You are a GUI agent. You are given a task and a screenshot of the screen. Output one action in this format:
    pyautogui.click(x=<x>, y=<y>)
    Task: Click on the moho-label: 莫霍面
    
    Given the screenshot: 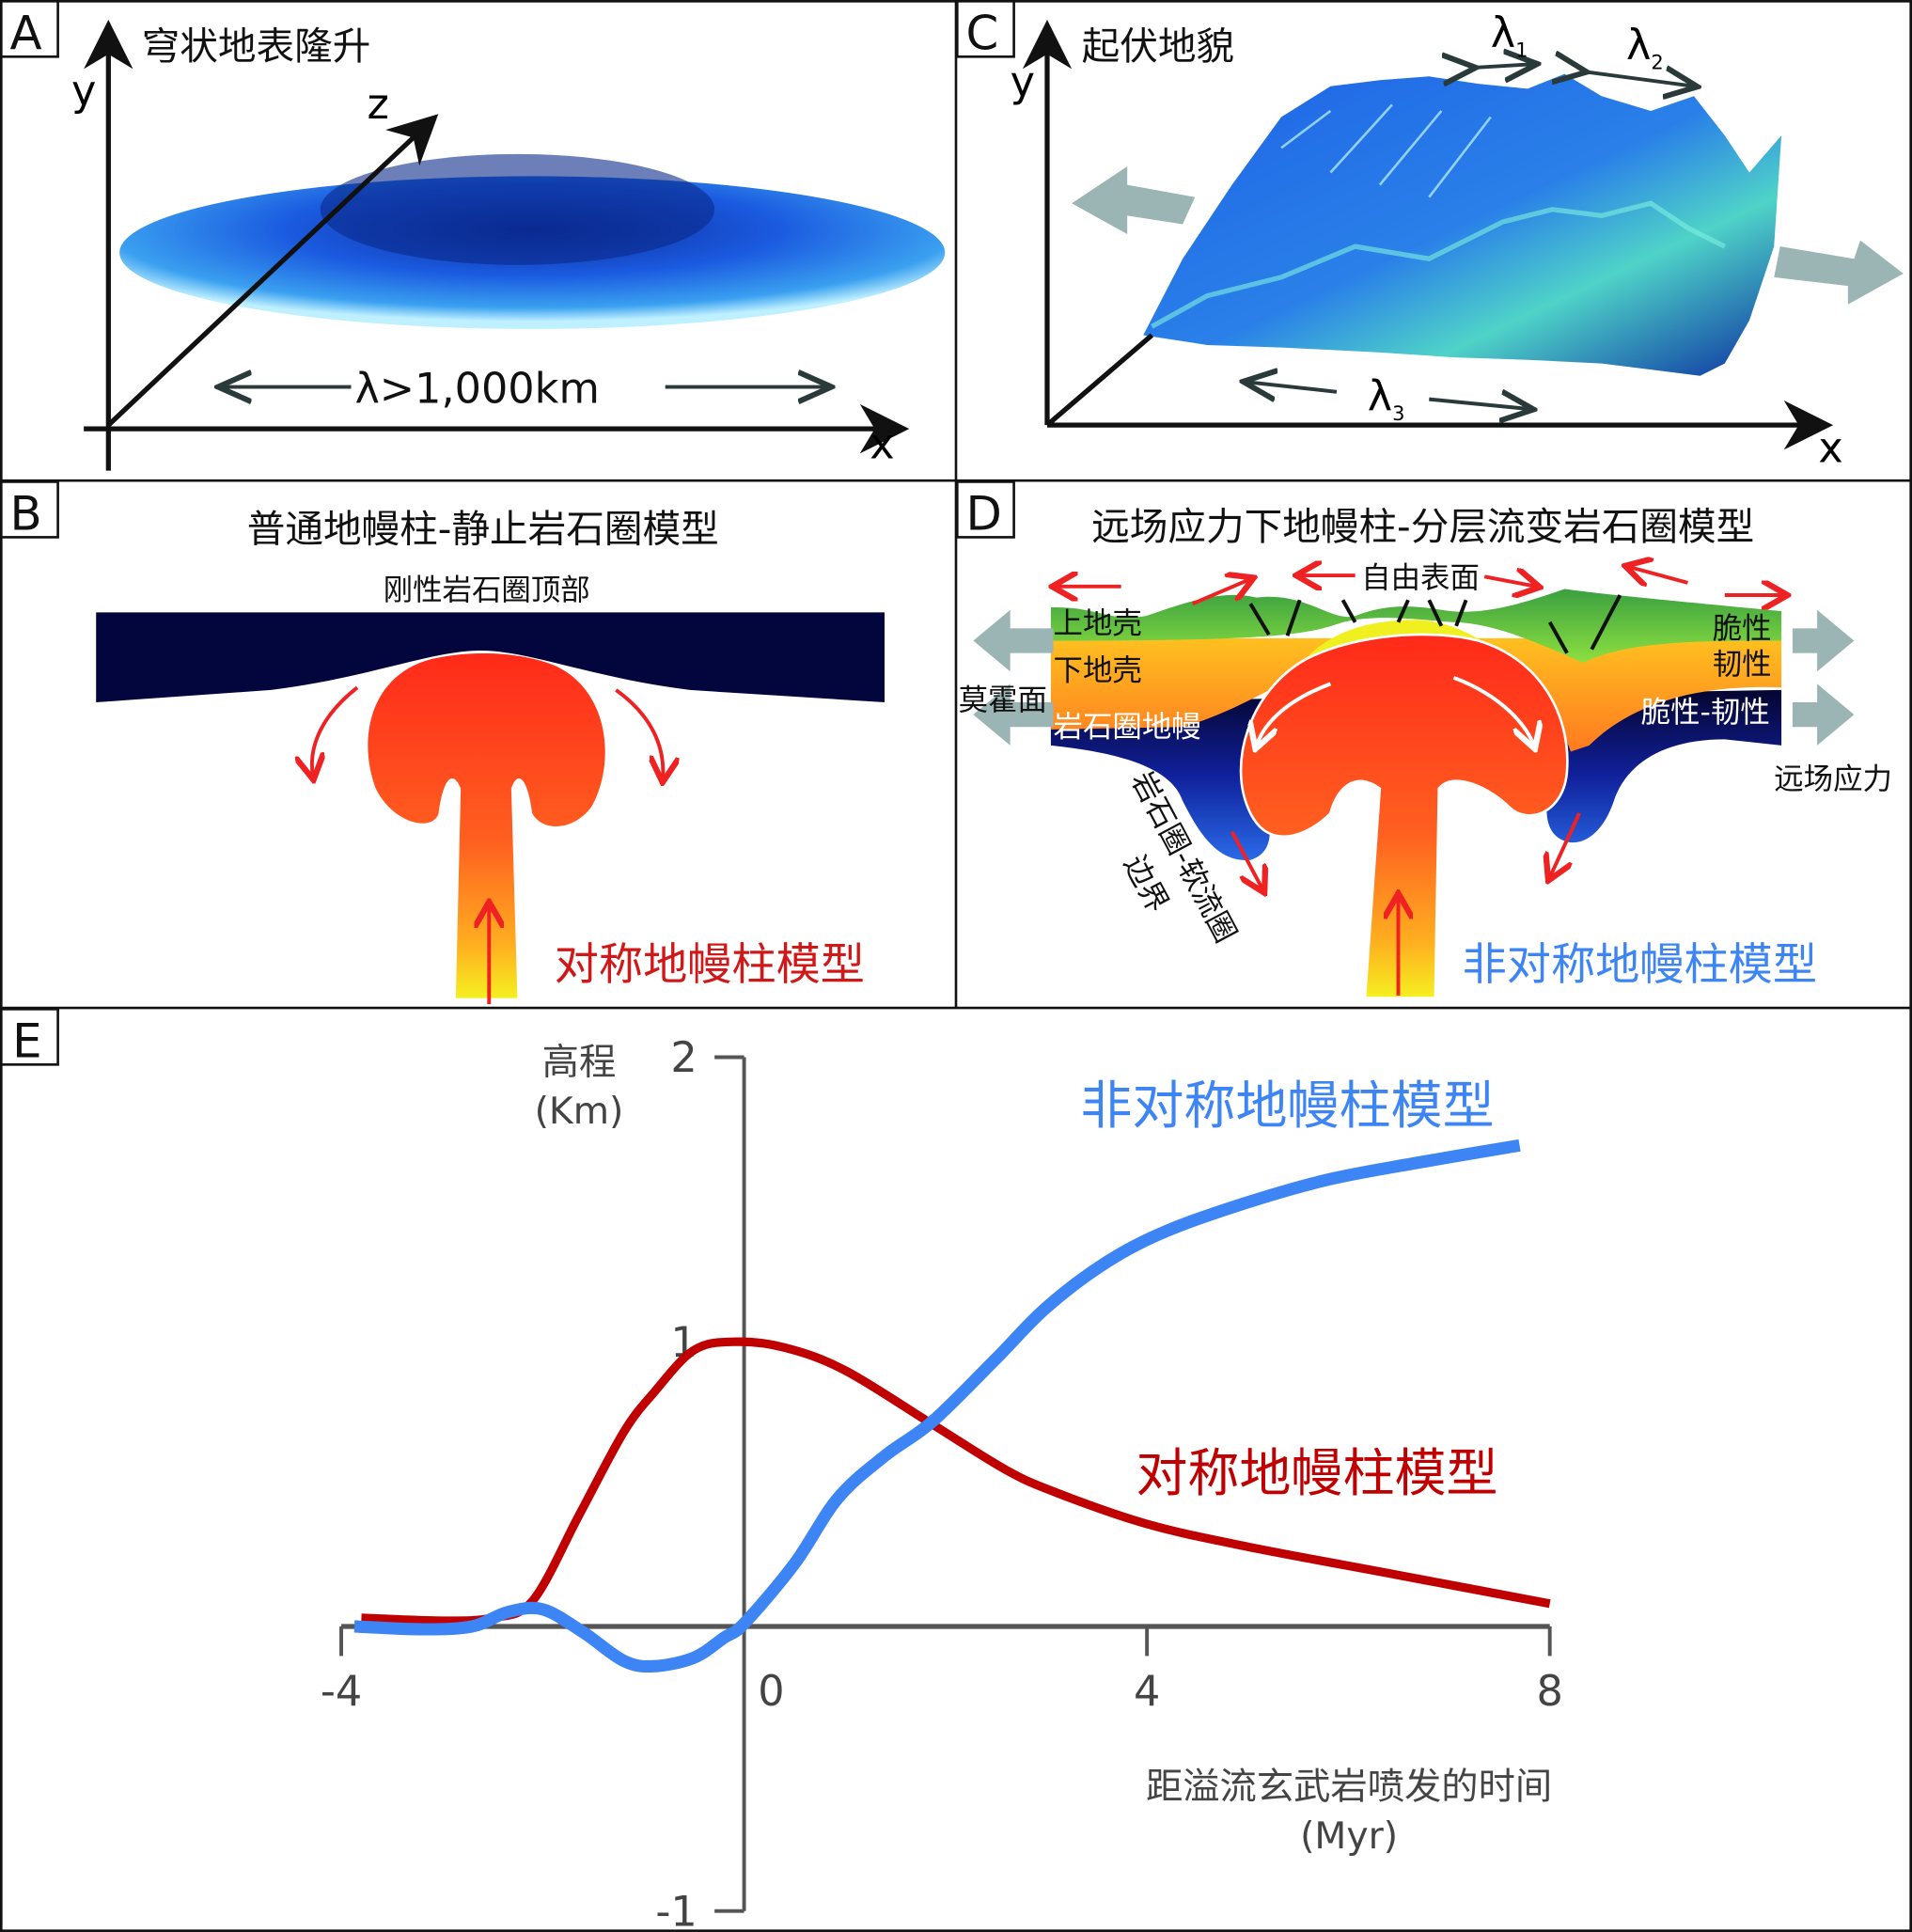 What is the action you would take?
    pyautogui.click(x=1003, y=700)
    